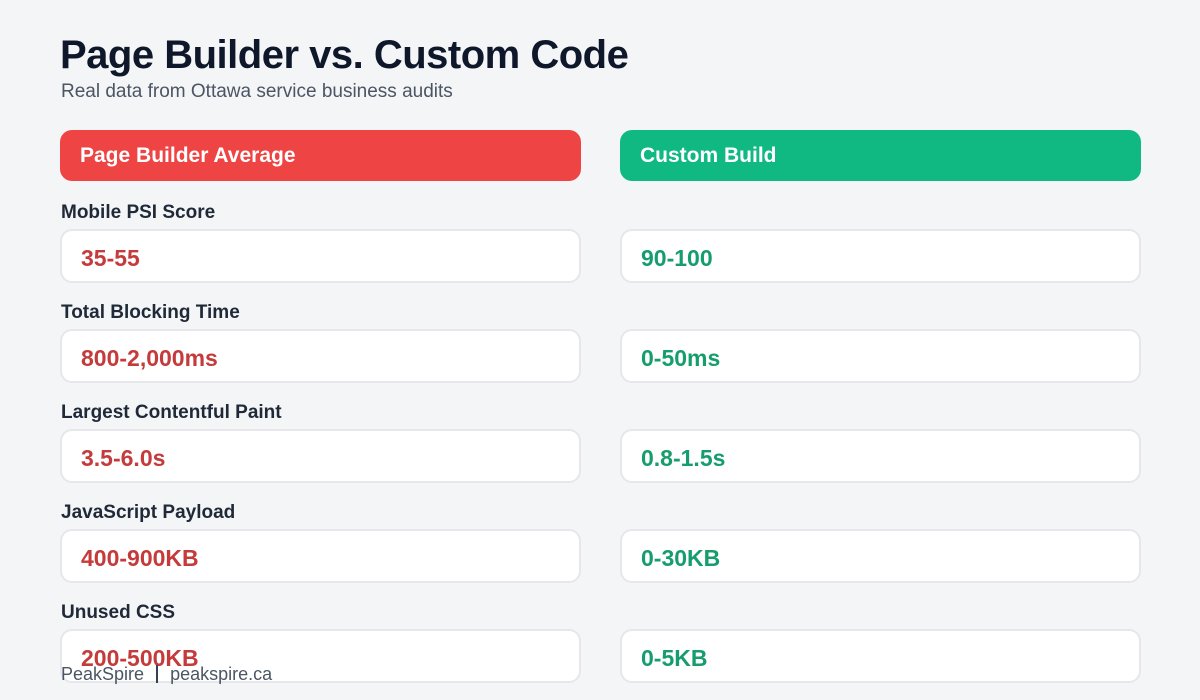  I want to click on page-title: Page Builder vs. Custom Code, so click(344, 55).